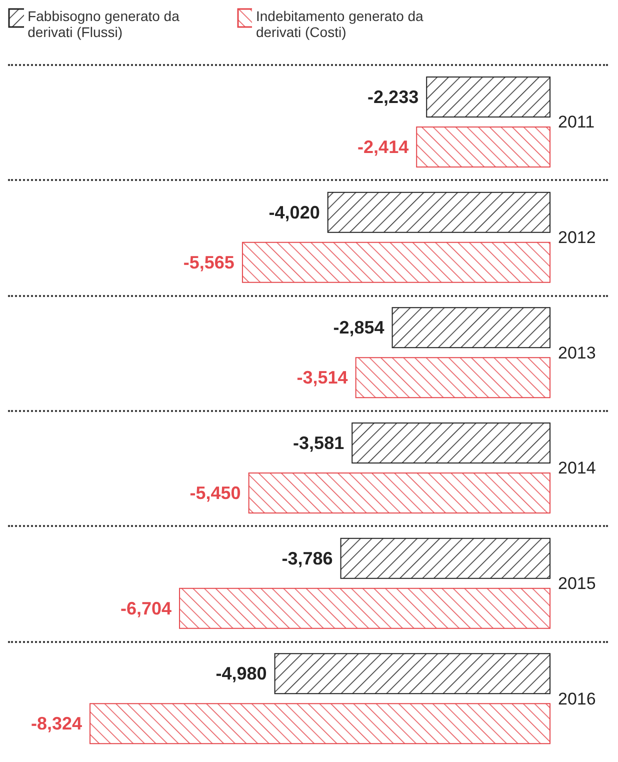  I want to click on y-tick-label: 2013, so click(577, 352).